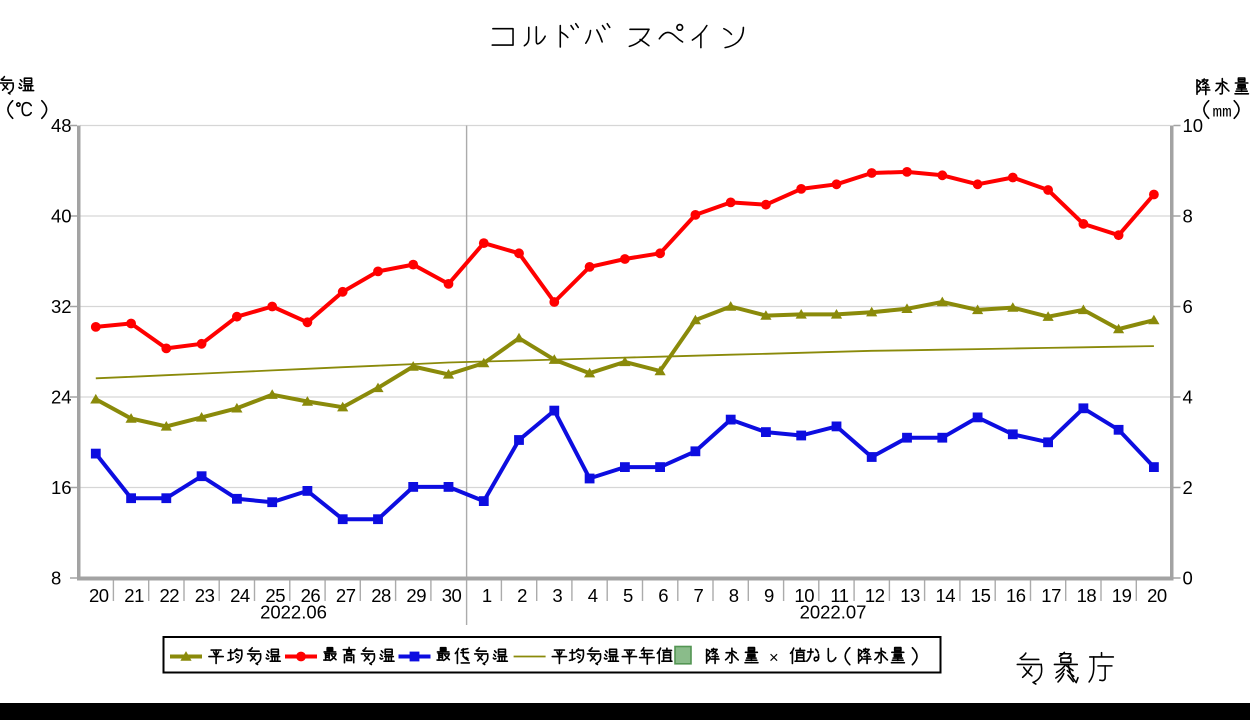 The image size is (1250, 725). I want to click on svg-text: 32, so click(61, 306).